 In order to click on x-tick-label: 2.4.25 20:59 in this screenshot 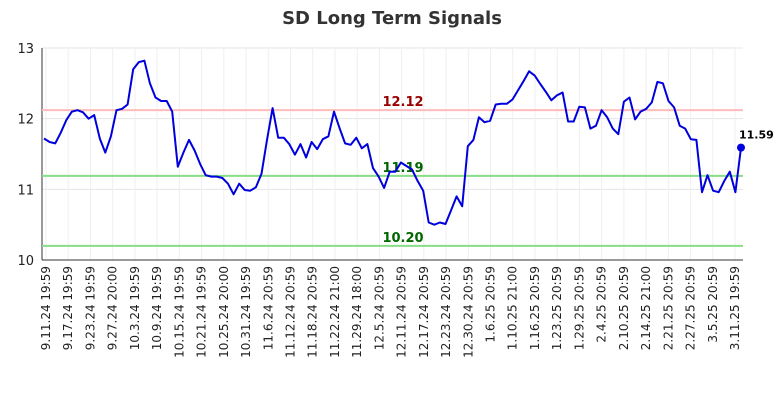, I will do `click(602, 304)`.